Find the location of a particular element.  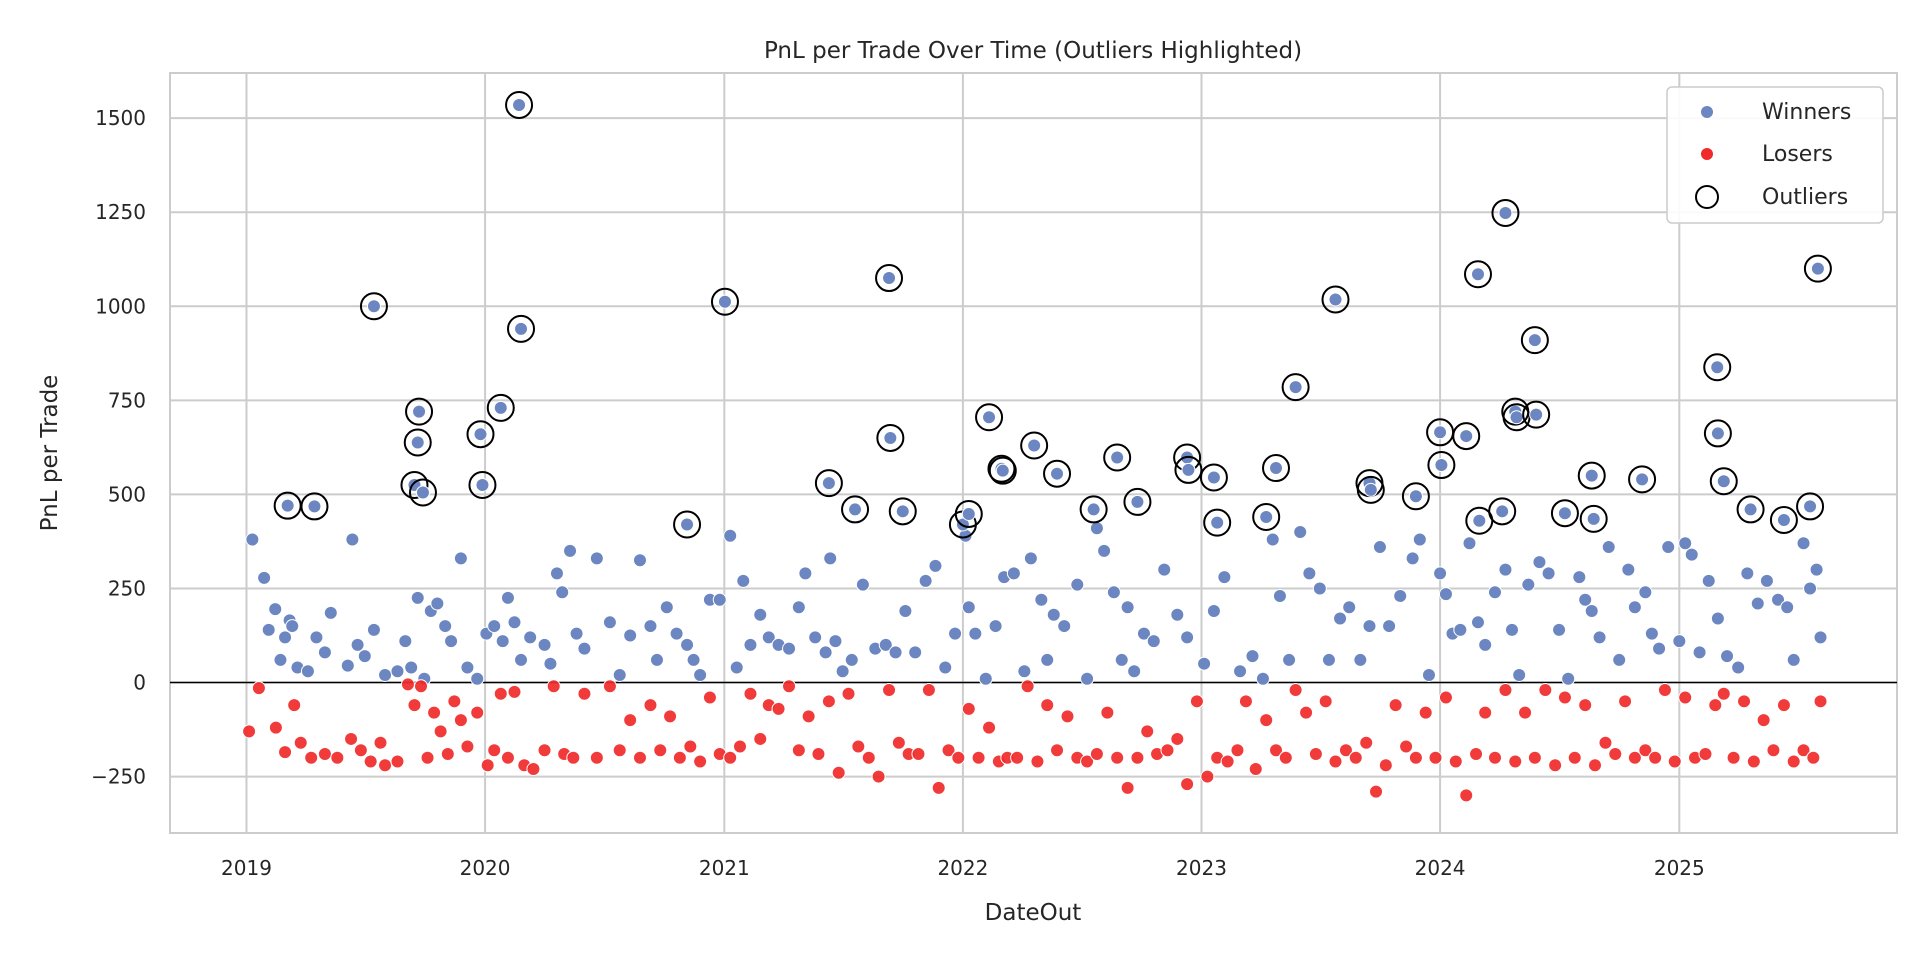

losers-series is located at coordinates (1035, 740).